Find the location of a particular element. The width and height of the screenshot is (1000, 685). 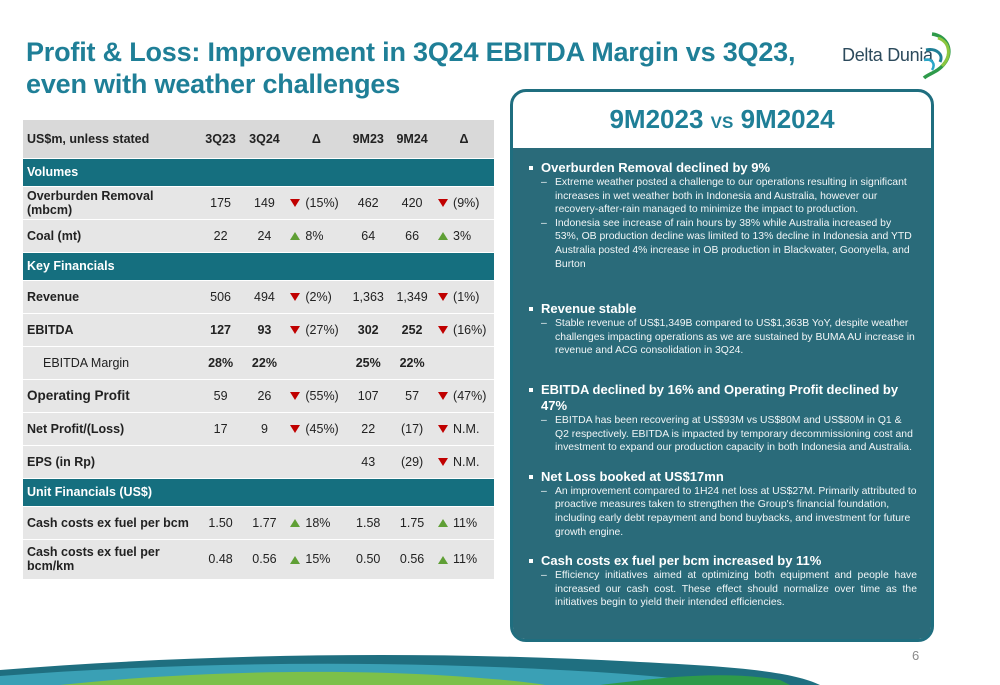

cell-9m24: 66 is located at coordinates (412, 236).